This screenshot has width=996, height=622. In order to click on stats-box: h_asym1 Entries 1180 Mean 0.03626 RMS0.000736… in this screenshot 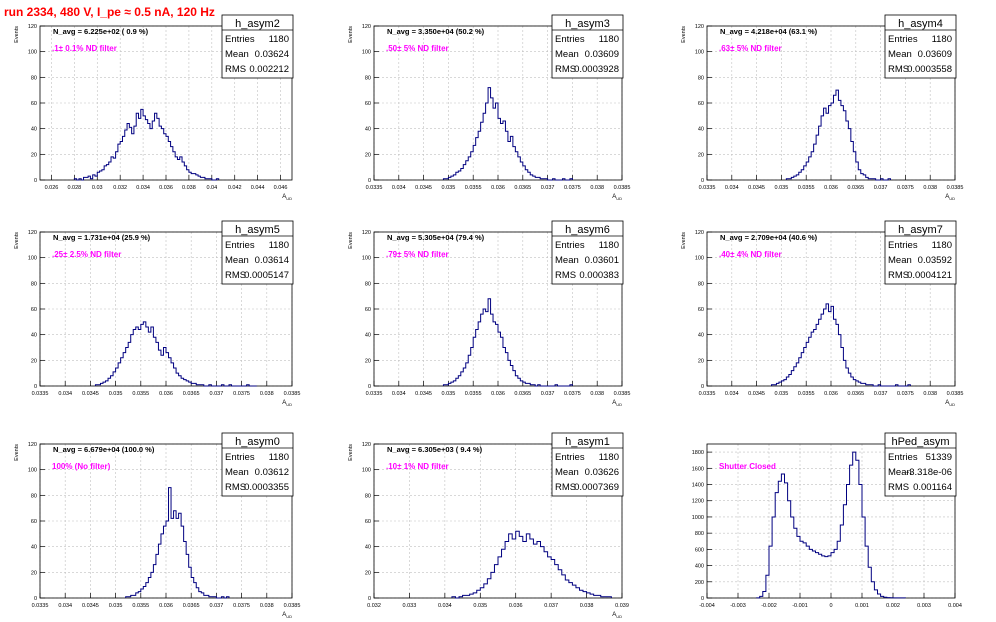, I will do `click(587, 464)`.